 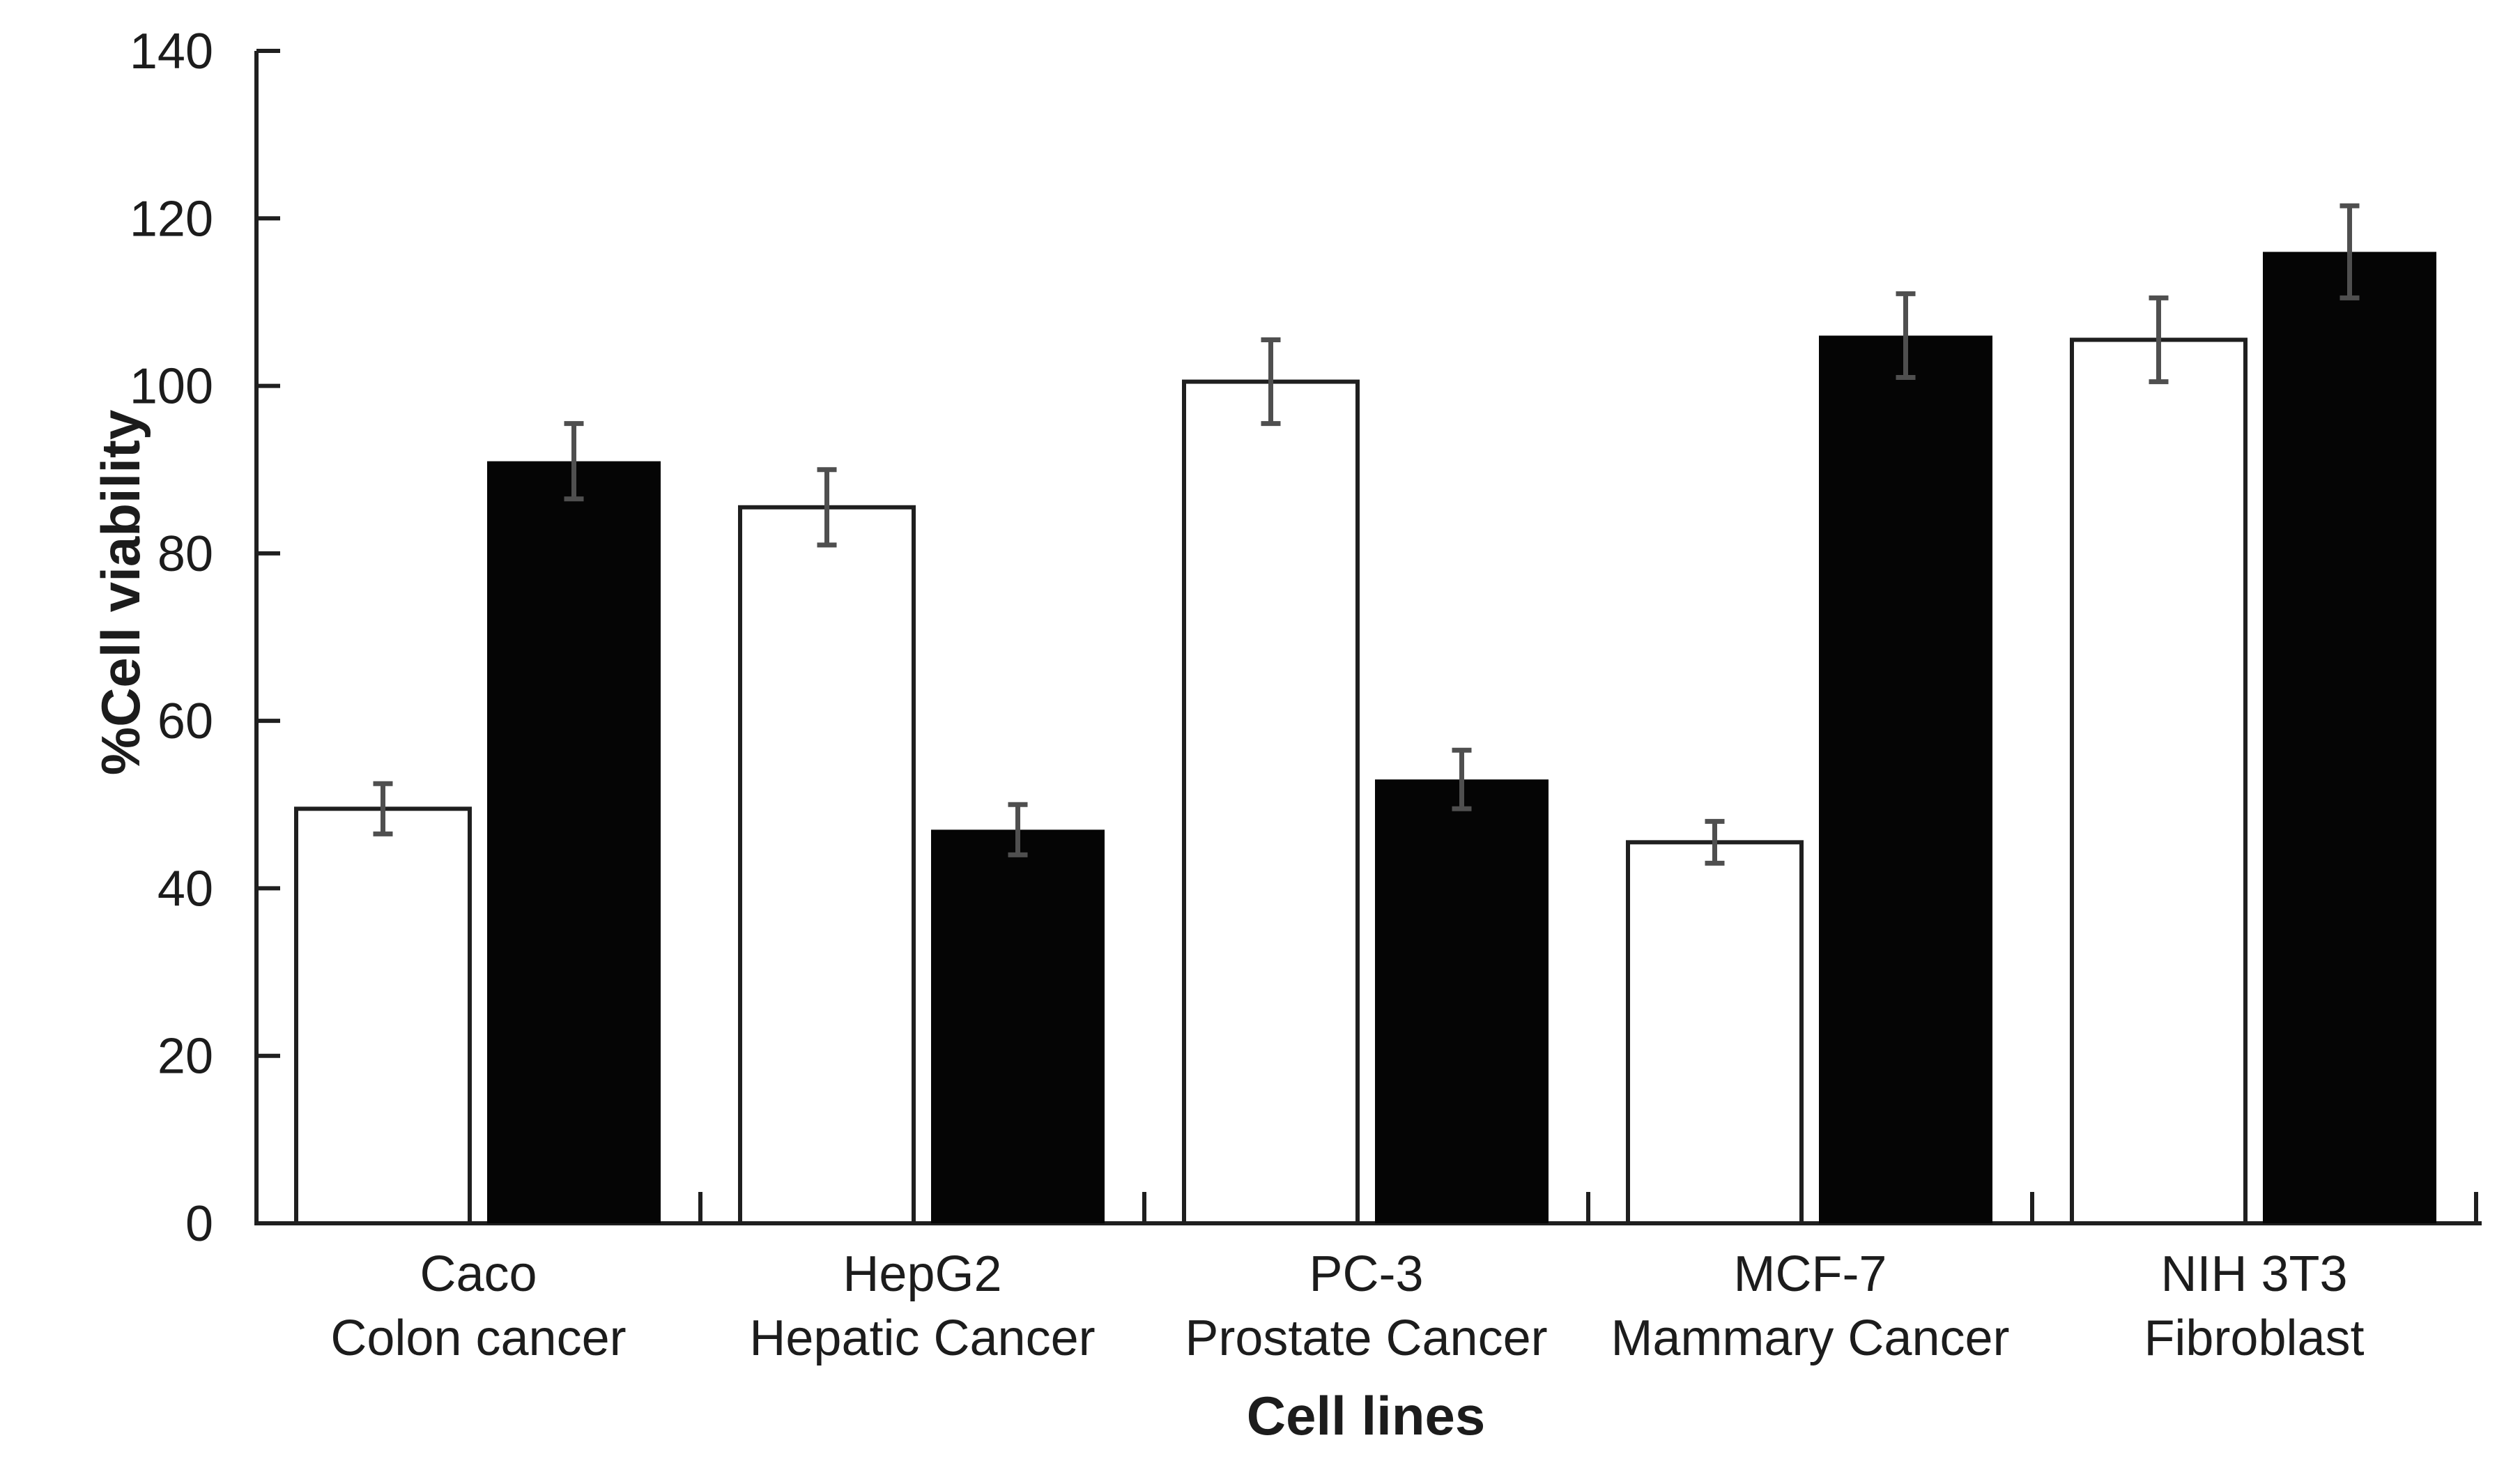 What do you see at coordinates (1366, 1274) in the screenshot?
I see `category-label-line1: PC-3` at bounding box center [1366, 1274].